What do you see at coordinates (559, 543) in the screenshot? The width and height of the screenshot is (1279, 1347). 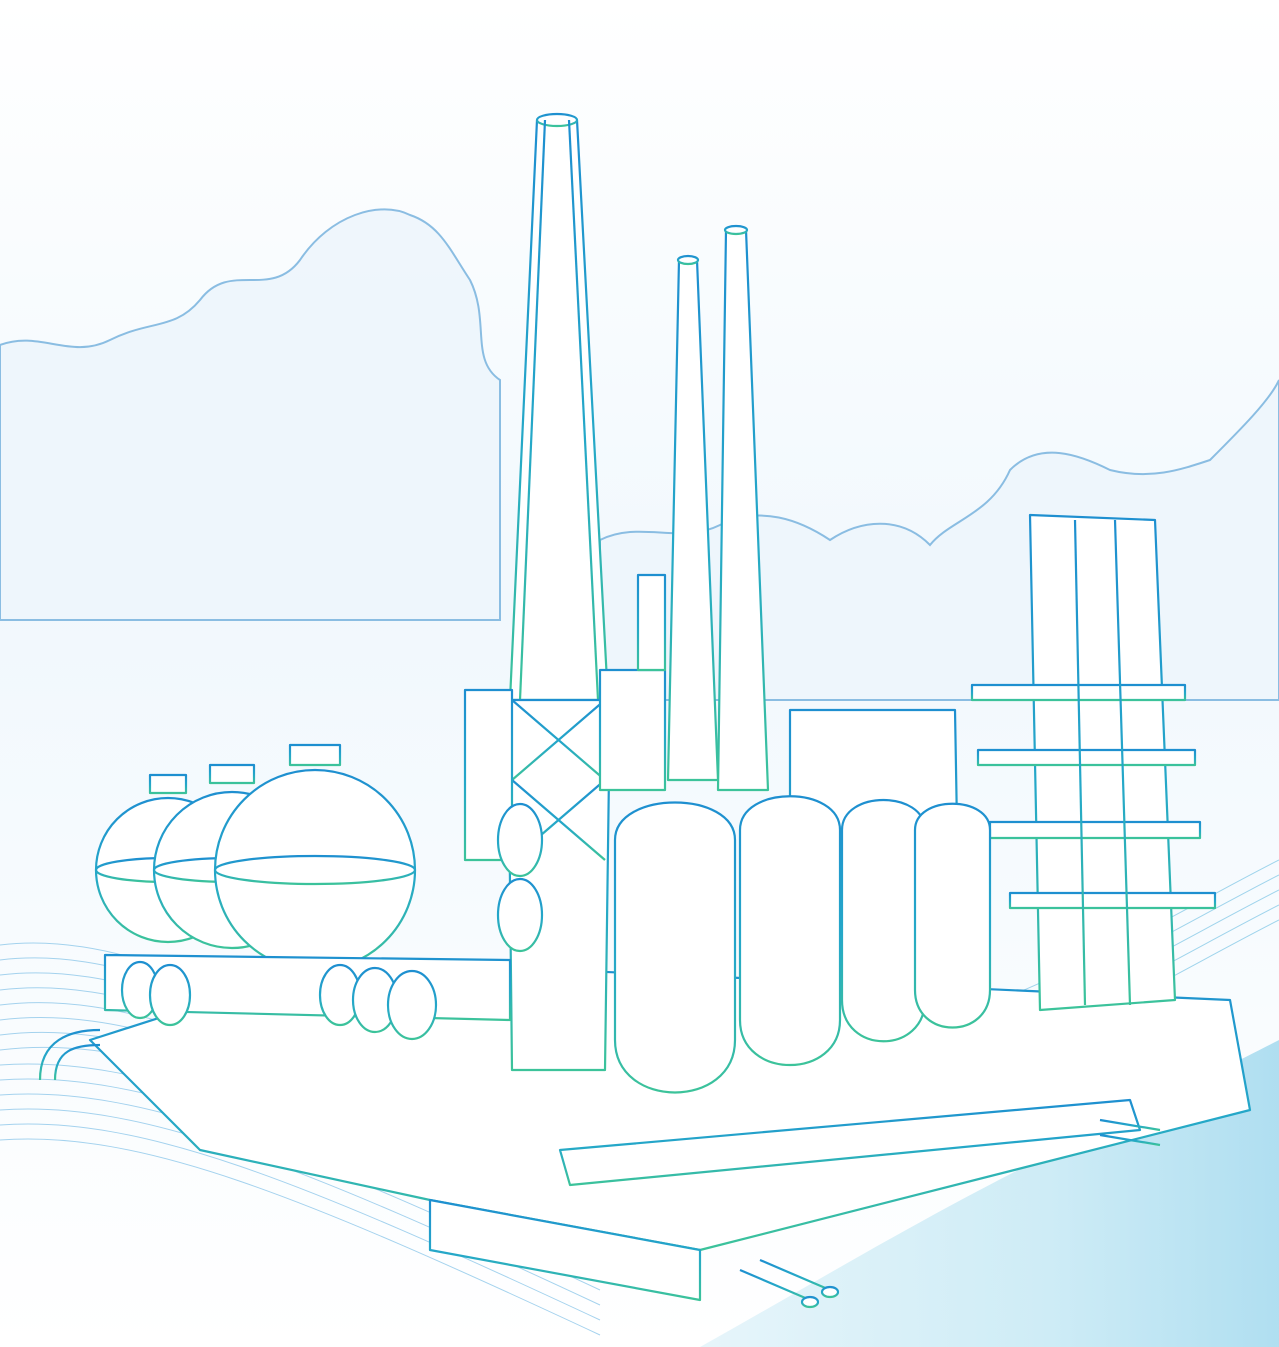 I see `smokestack` at bounding box center [559, 543].